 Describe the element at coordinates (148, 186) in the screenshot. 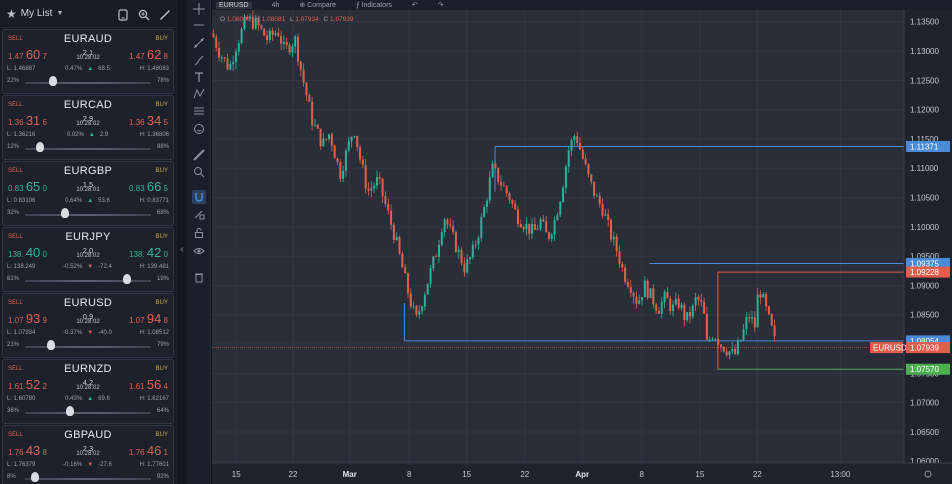

I see `buy-price: 0.83 66 5` at that location.